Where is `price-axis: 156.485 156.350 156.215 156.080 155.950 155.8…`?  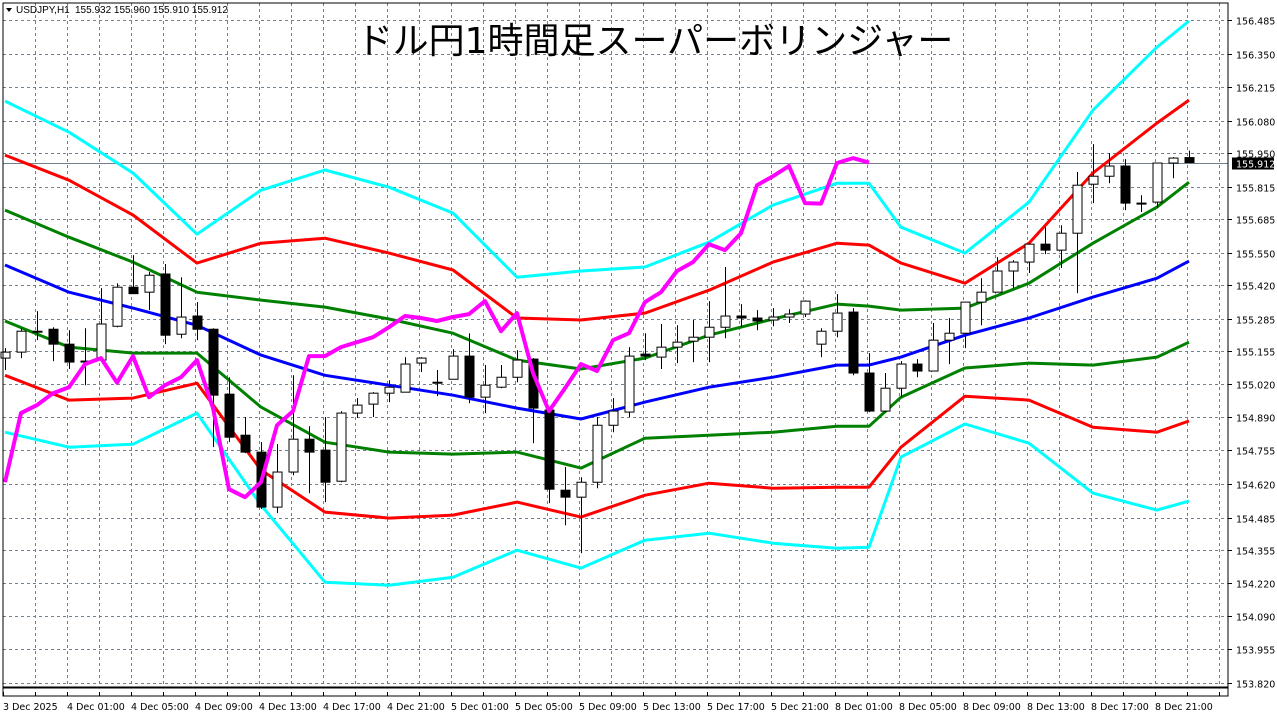 price-axis: 156.485 156.350 156.215 156.080 155.950 155.8… is located at coordinates (1251, 354).